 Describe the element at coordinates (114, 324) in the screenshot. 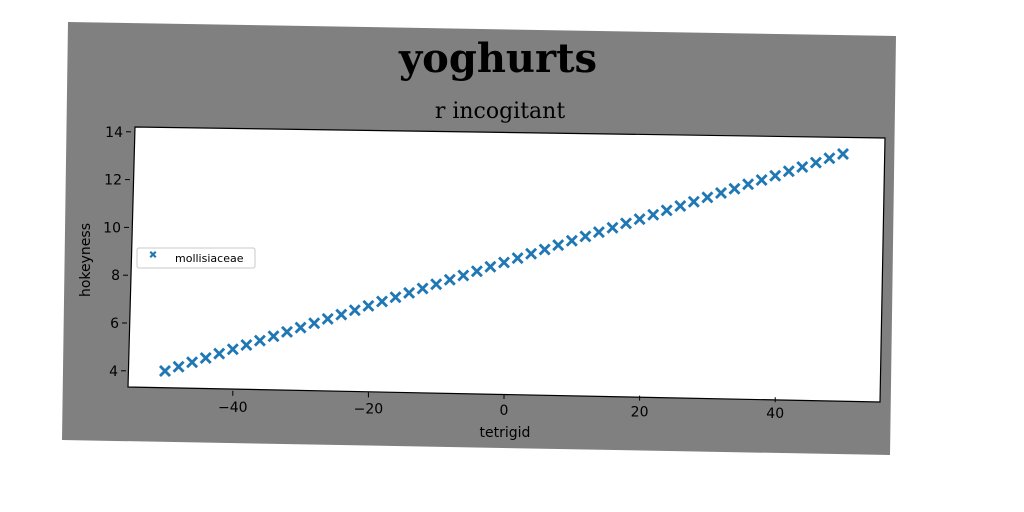

I see `y-tick-label: 6` at that location.